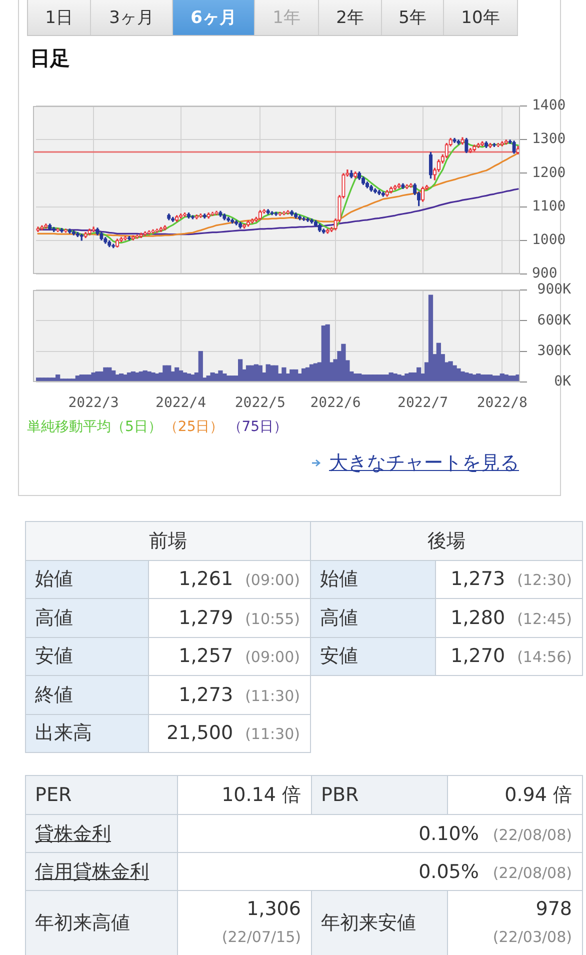  Describe the element at coordinates (87, 695) in the screenshot. I see `table-header-cell: 終値` at that location.